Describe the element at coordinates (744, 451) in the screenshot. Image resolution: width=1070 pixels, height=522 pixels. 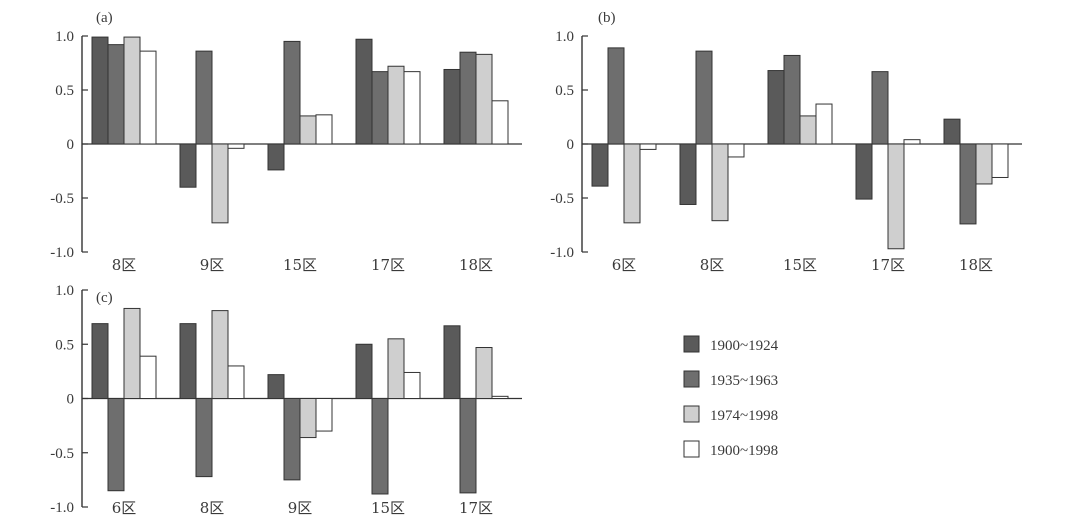
I see `legend-label: 1900~1998` at that location.